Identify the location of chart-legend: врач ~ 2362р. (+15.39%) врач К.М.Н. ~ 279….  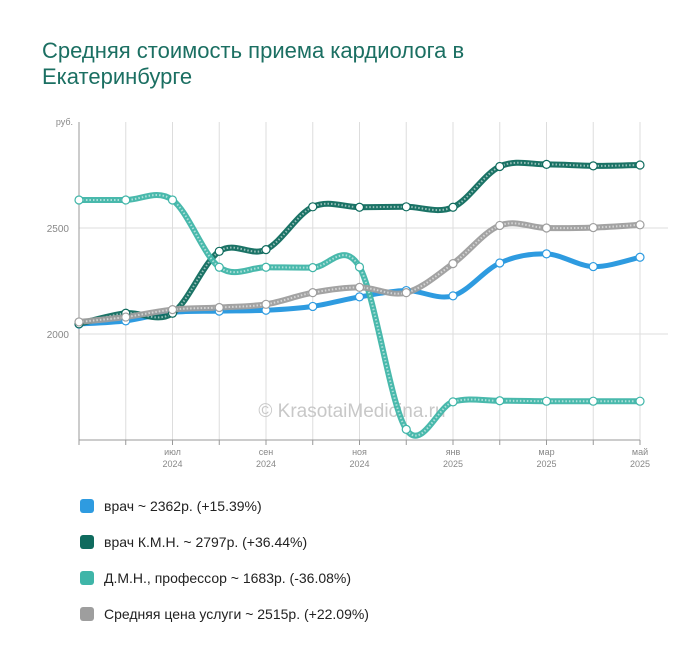
(224, 560).